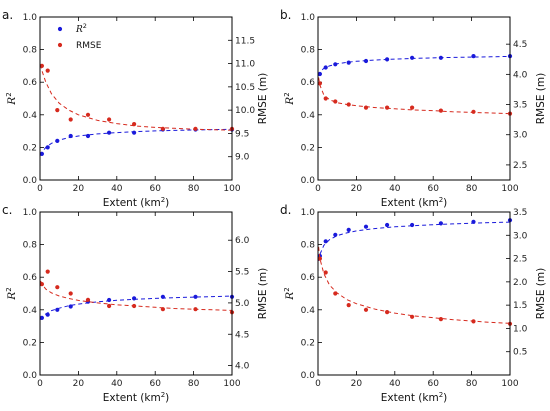 The width and height of the screenshot is (550, 411). Describe the element at coordinates (242, 158) in the screenshot. I see `y-right-tick-label: 9.0` at that location.